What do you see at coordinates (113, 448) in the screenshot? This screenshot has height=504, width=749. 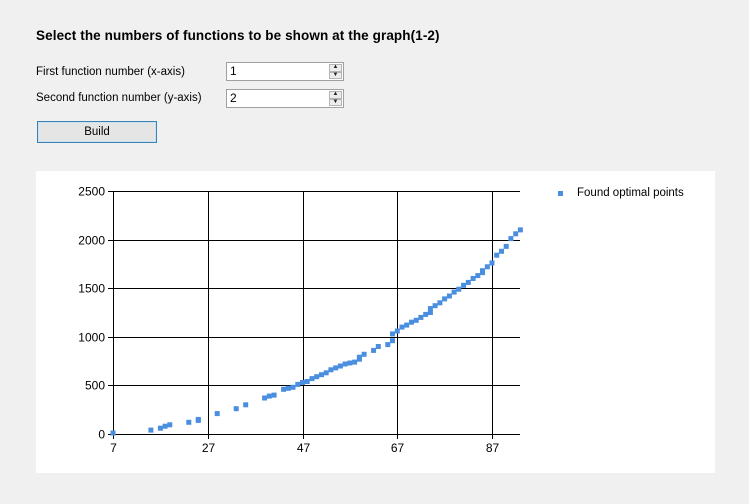 I see `x-tick-label: 7` at bounding box center [113, 448].